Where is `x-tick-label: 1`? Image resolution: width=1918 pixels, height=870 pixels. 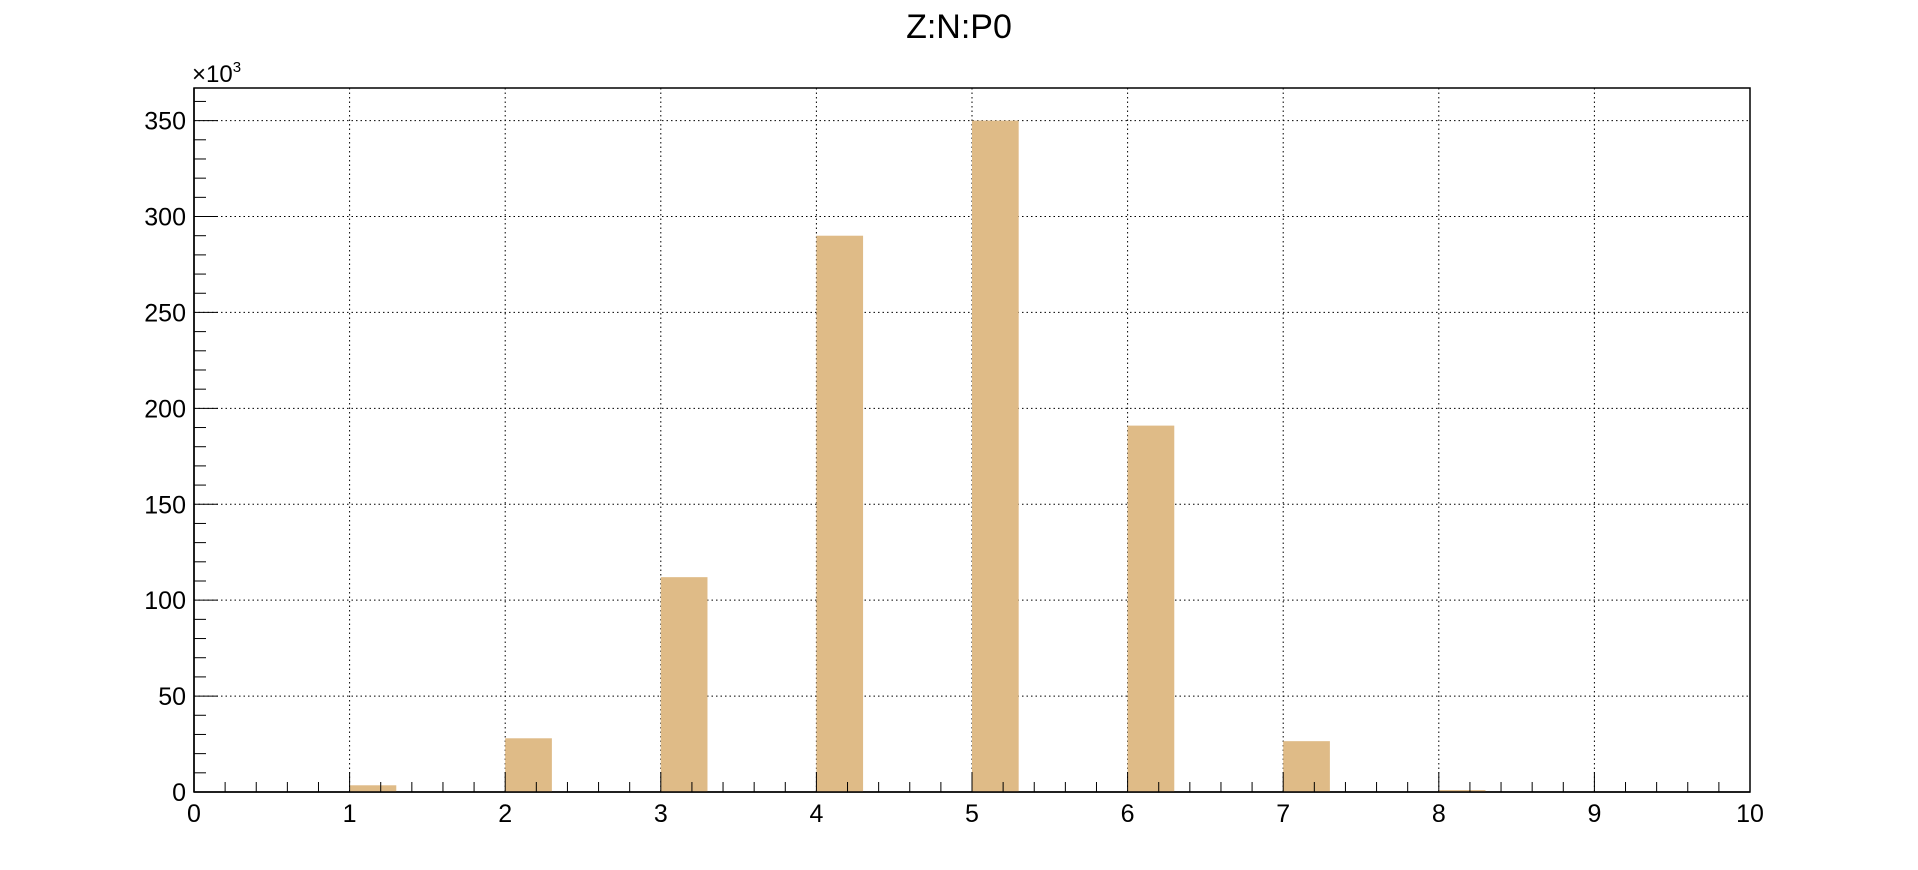 x-tick-label: 1 is located at coordinates (350, 814).